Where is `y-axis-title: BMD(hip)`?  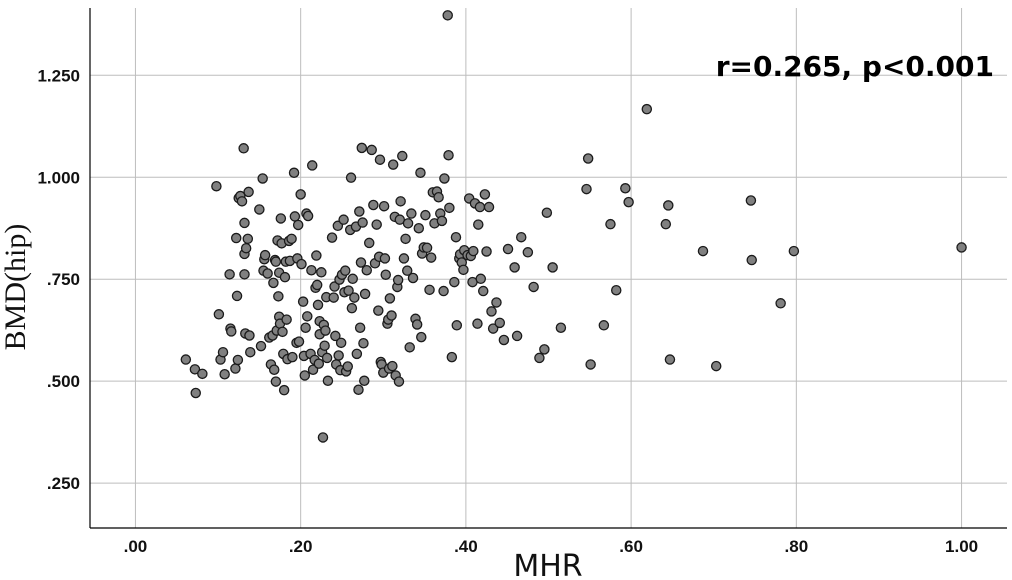
y-axis-title: BMD(hip) is located at coordinates (16, 287).